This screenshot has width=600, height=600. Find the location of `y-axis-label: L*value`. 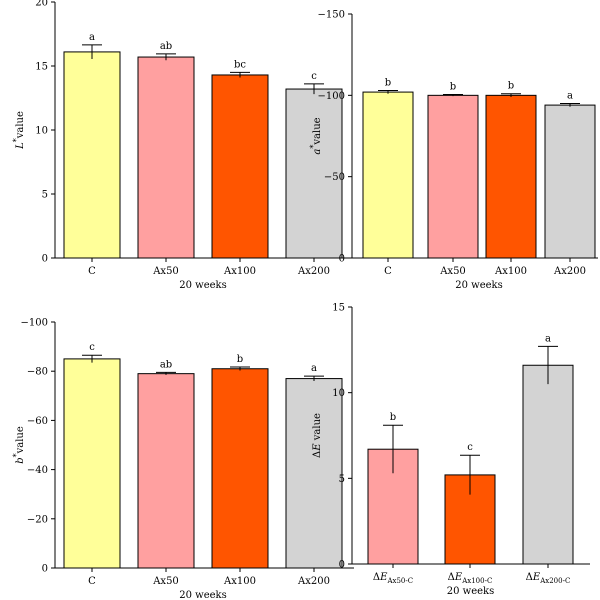

y-axis-label: L*value is located at coordinates (19, 130).